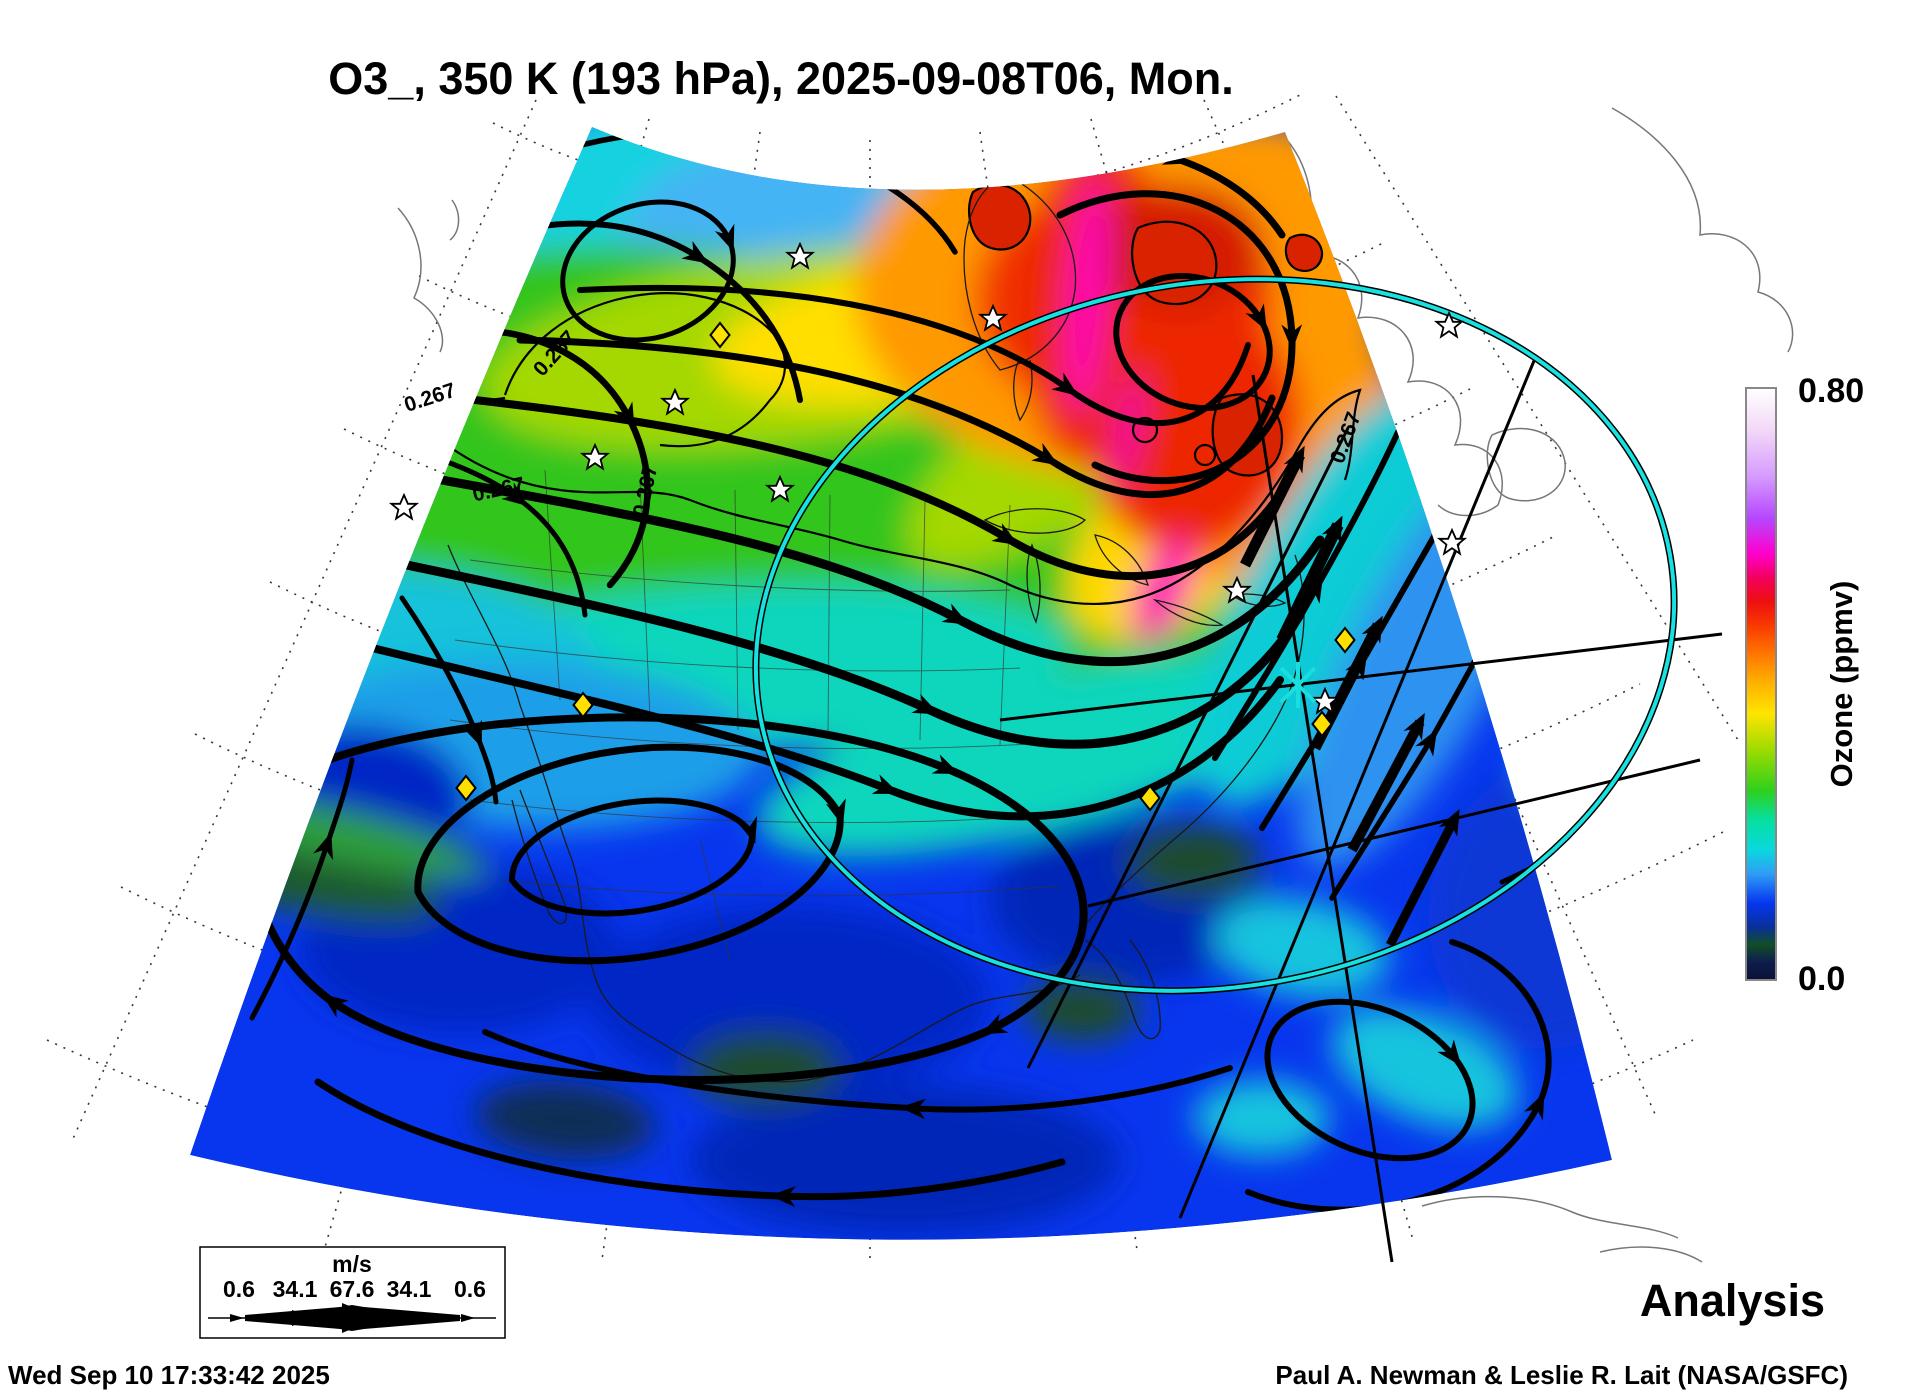  I want to click on colorbar-min-label: 0.0, so click(1821, 979).